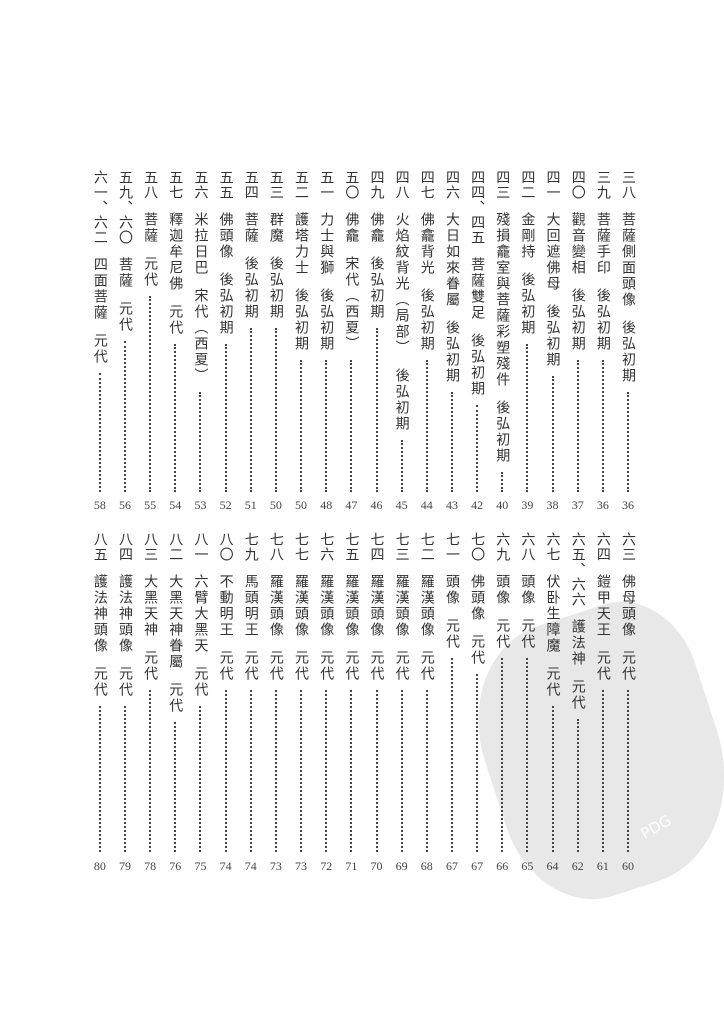 The height and width of the screenshot is (1024, 724). Describe the element at coordinates (577, 643) in the screenshot. I see `entry-title: 護法神` at that location.